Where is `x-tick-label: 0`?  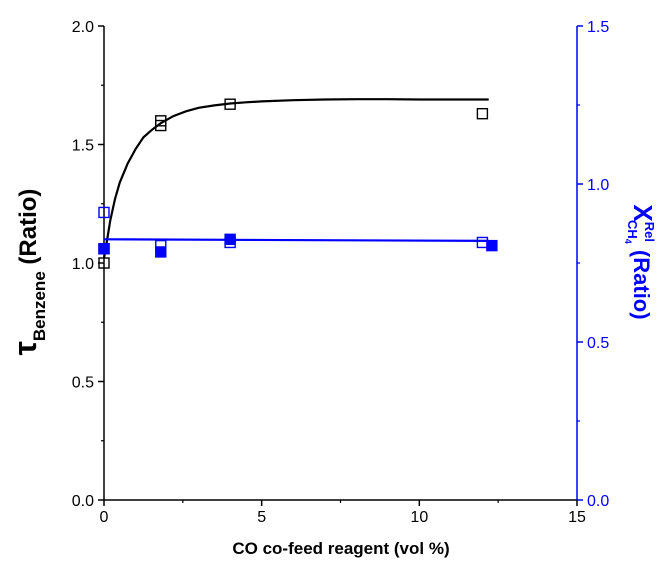
x-tick-label: 0 is located at coordinates (104, 517).